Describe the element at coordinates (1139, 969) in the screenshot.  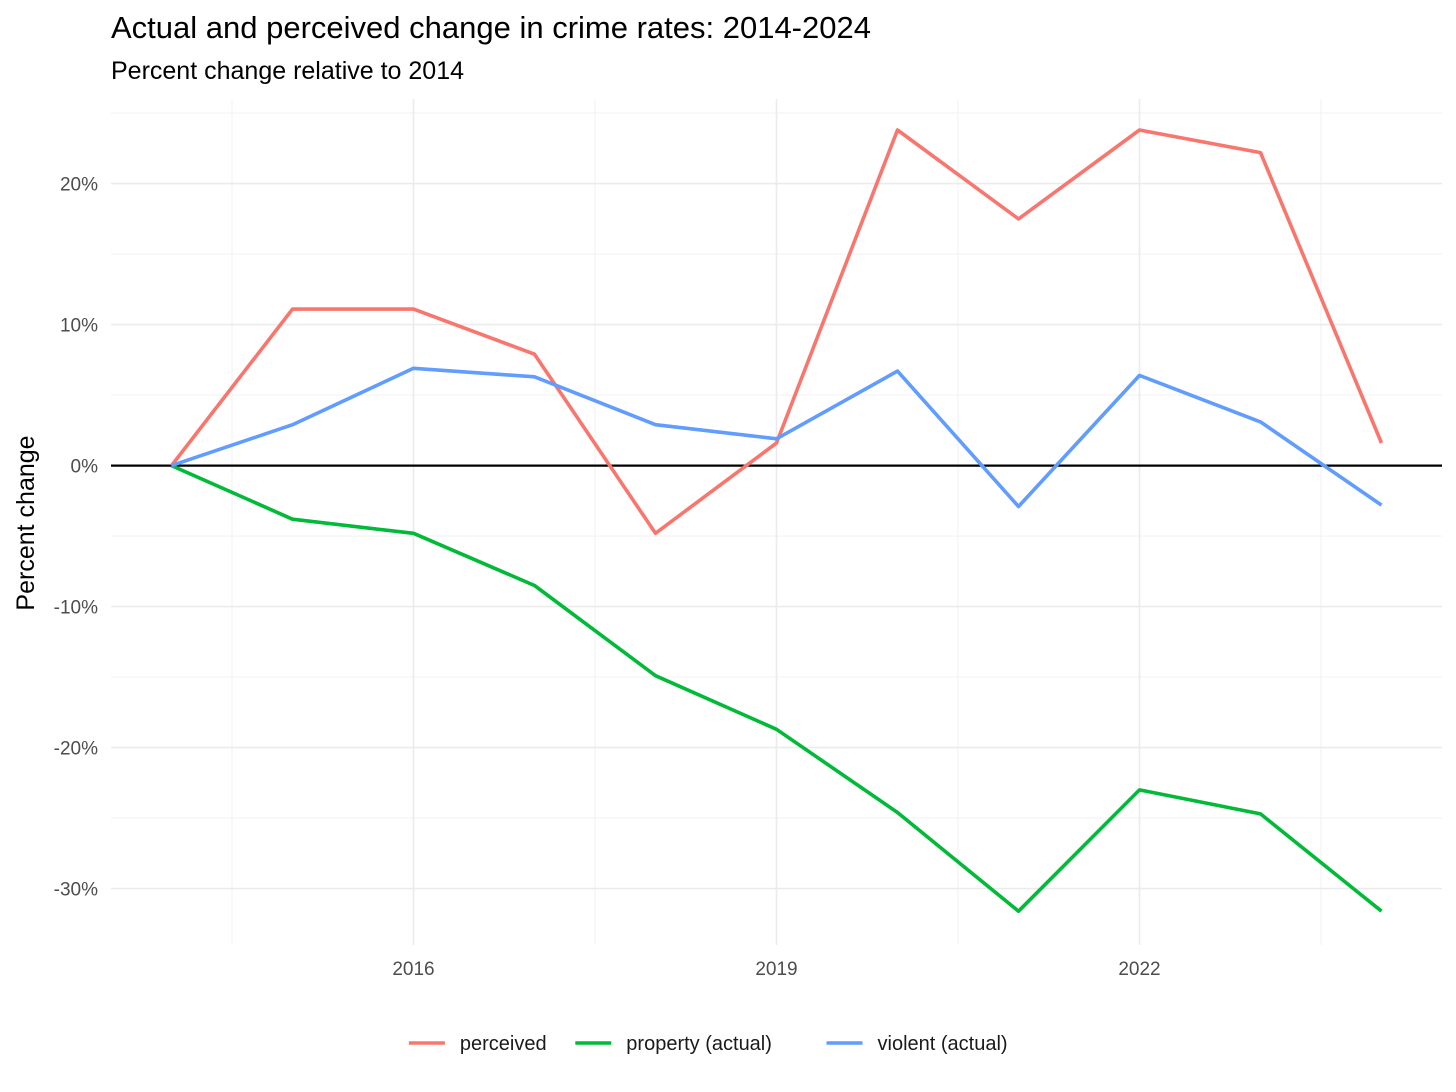
I see `x-tick-label: 2022` at that location.